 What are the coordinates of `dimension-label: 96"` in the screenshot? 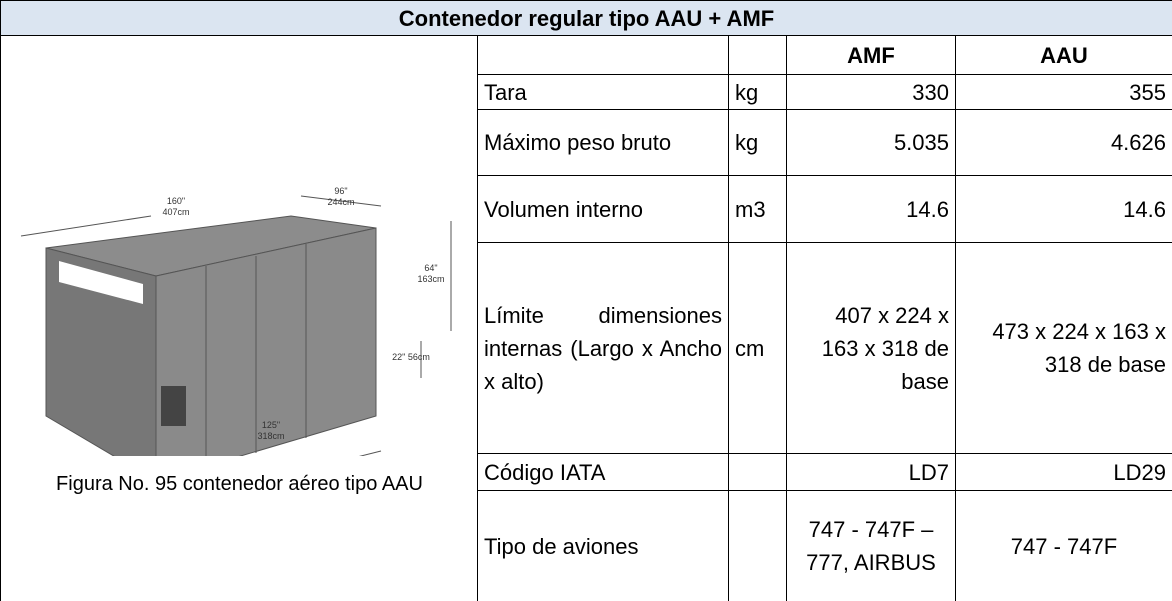 It's located at (340, 191).